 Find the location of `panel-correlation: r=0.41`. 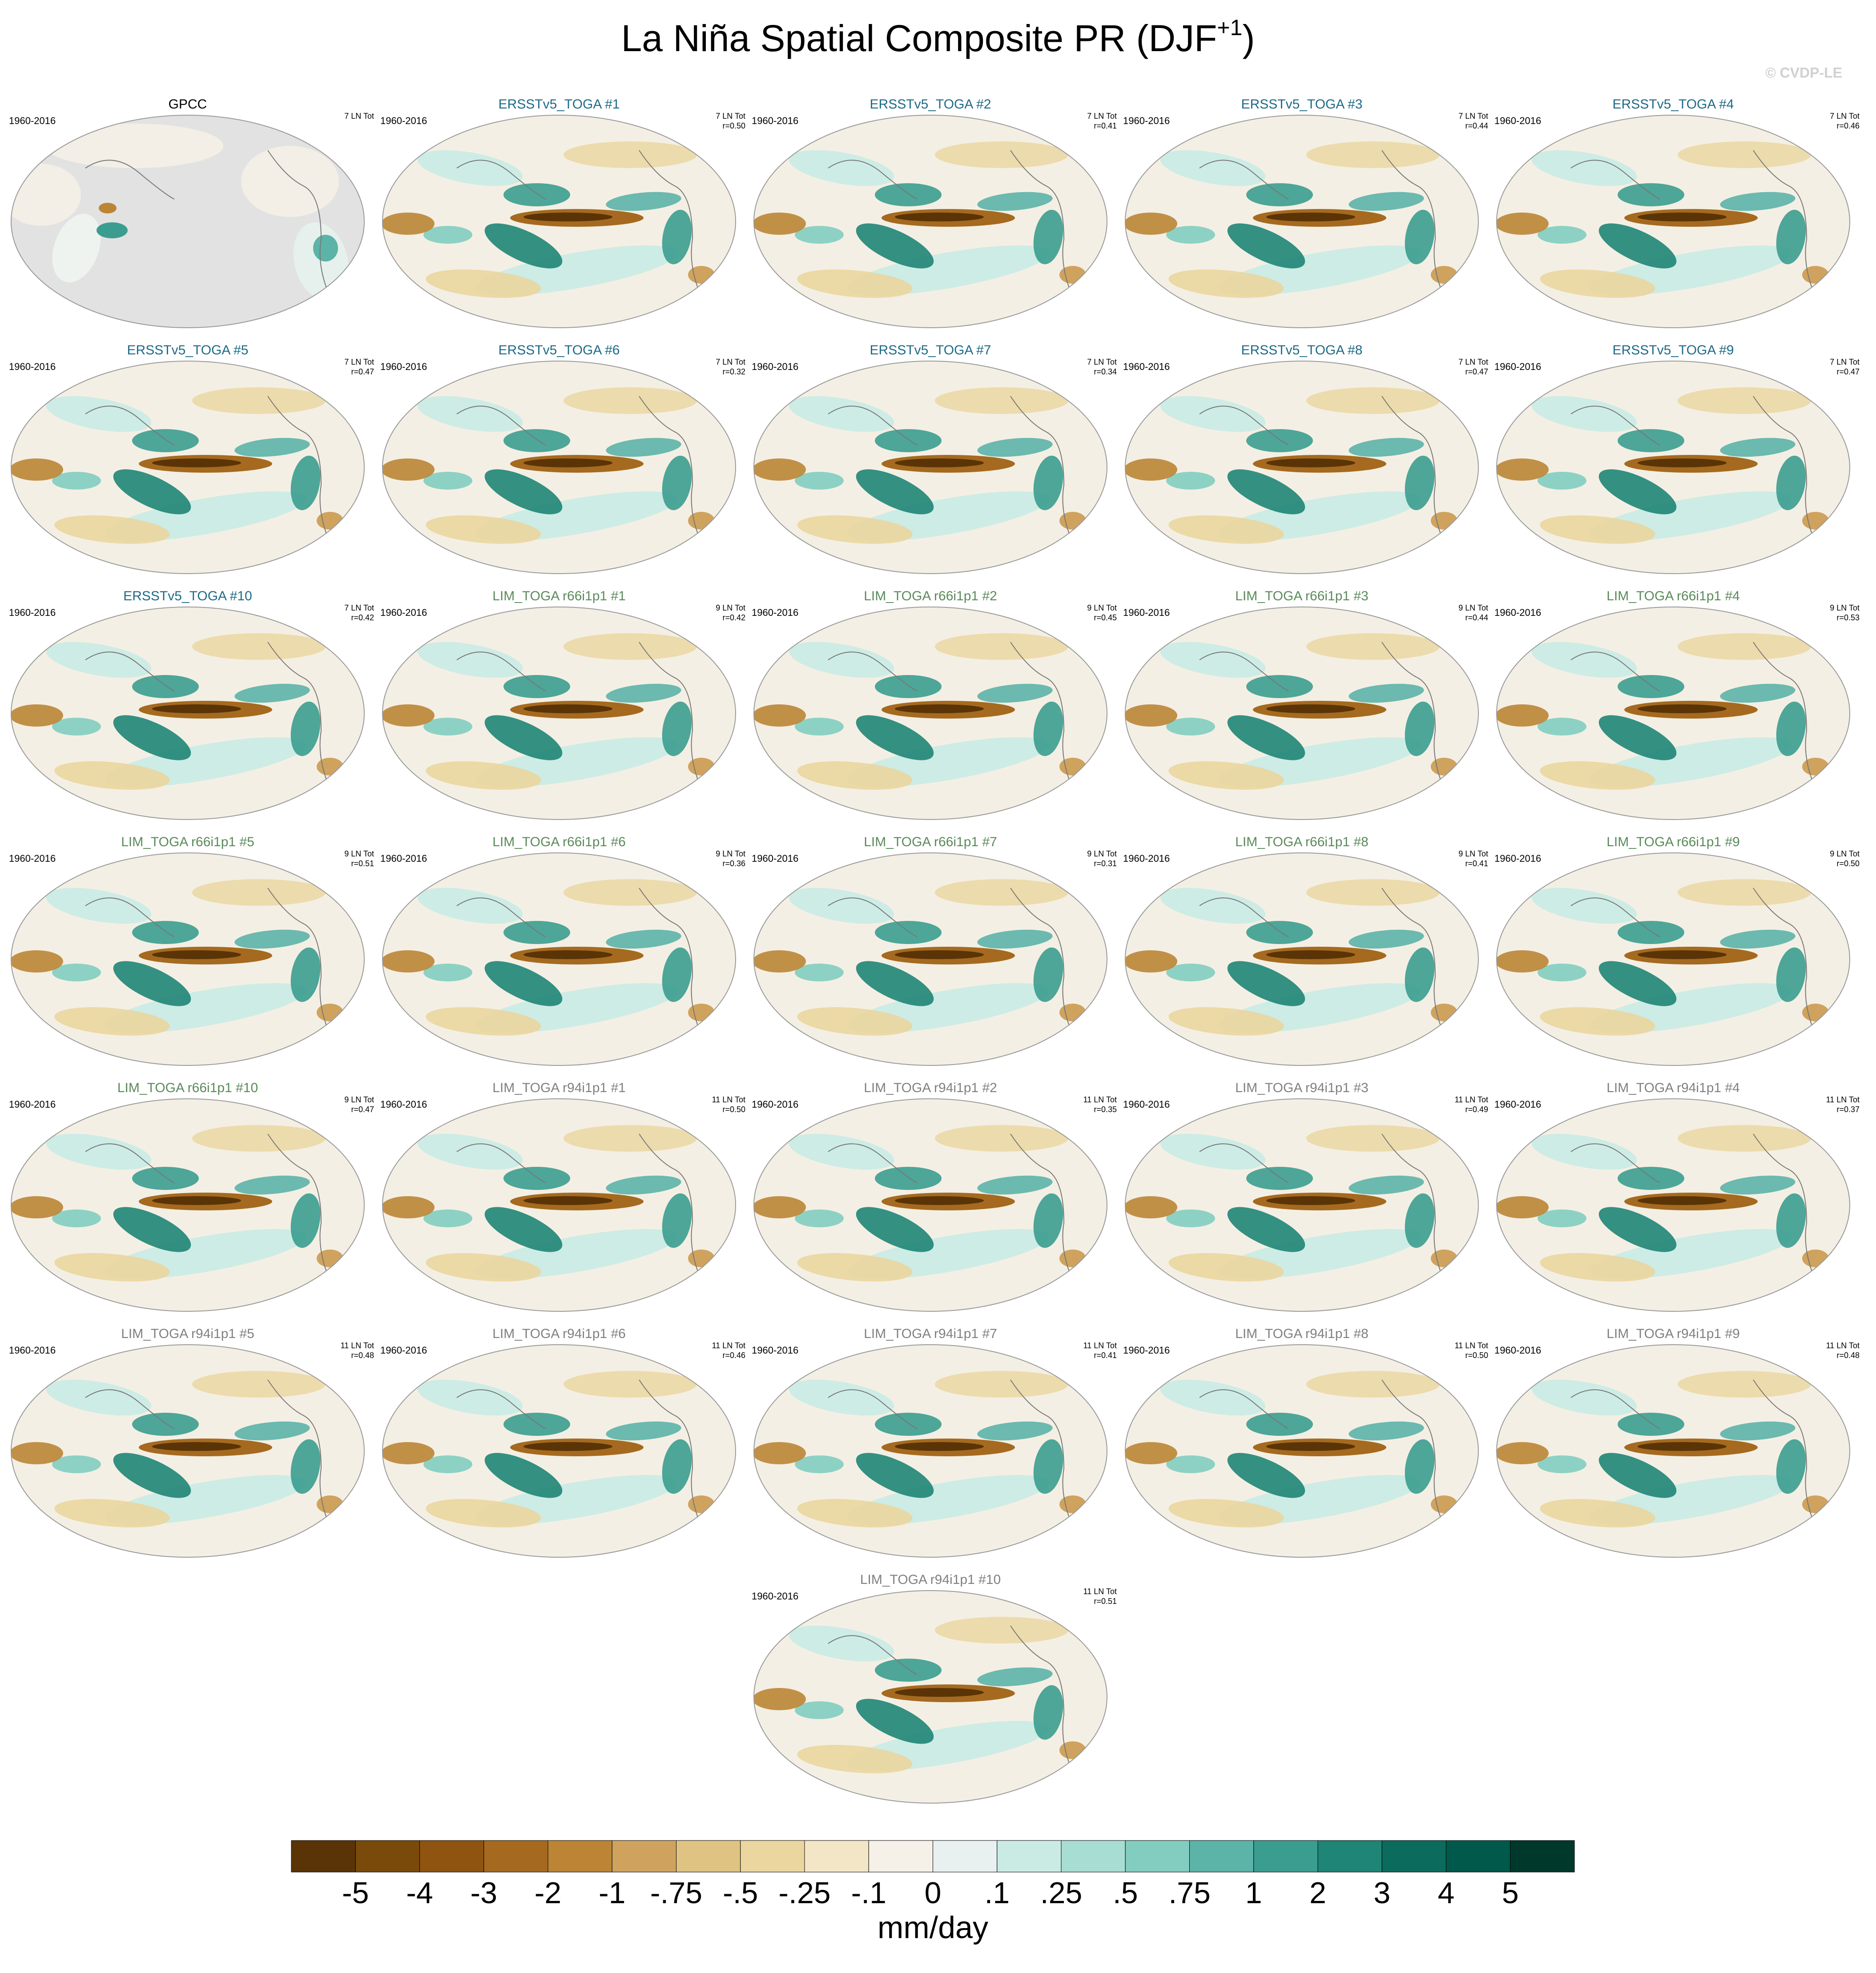

panel-correlation: r=0.41 is located at coordinates (1105, 1355).